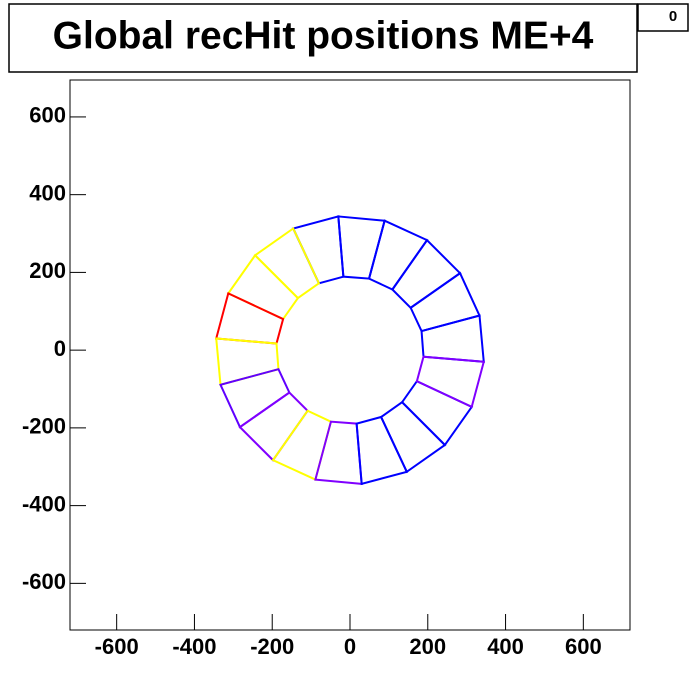  What do you see at coordinates (427, 646) in the screenshot?
I see `x-tick-label: 200` at bounding box center [427, 646].